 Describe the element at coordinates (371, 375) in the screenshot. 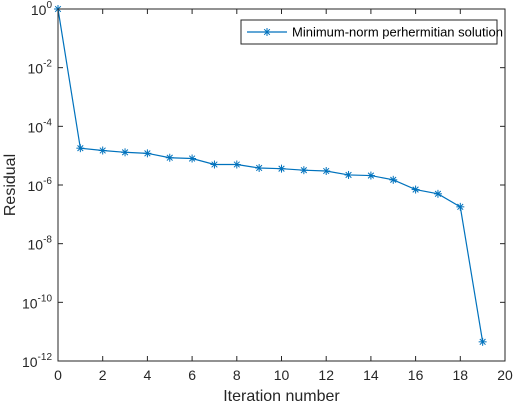

I see `x-tick-label: 14` at that location.